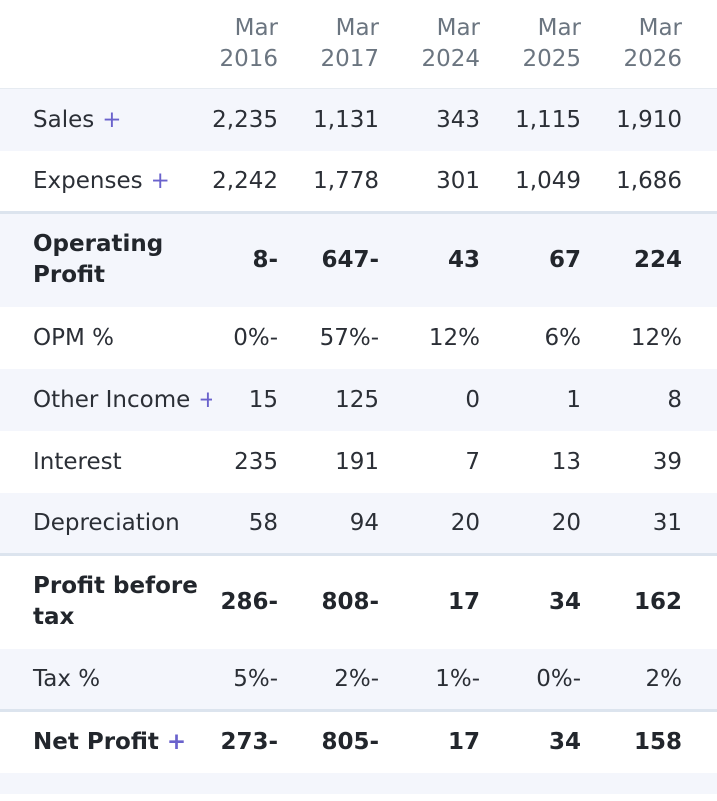 This screenshot has height=801, width=717. I want to click on value-cell: 15, so click(262, 399).